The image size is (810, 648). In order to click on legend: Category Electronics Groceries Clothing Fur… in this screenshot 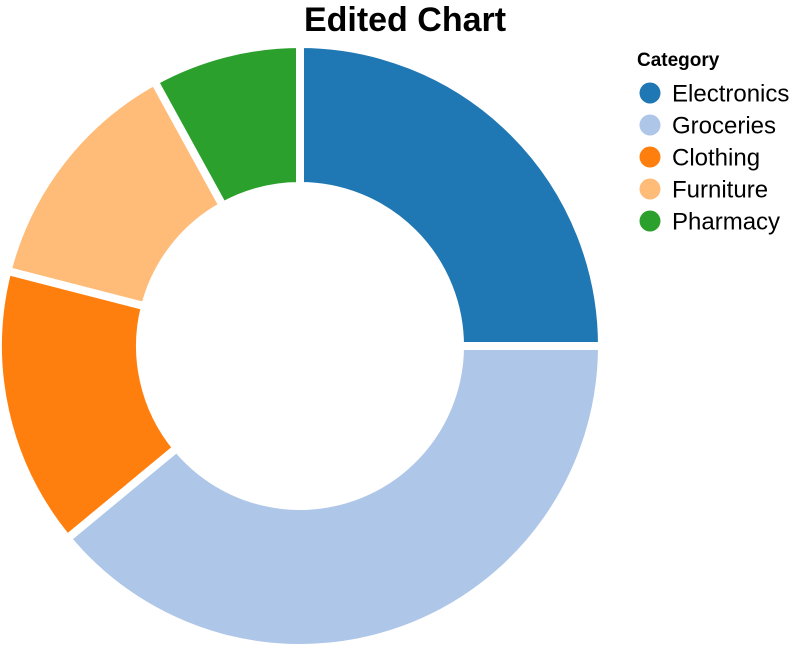, I will do `click(713, 143)`.